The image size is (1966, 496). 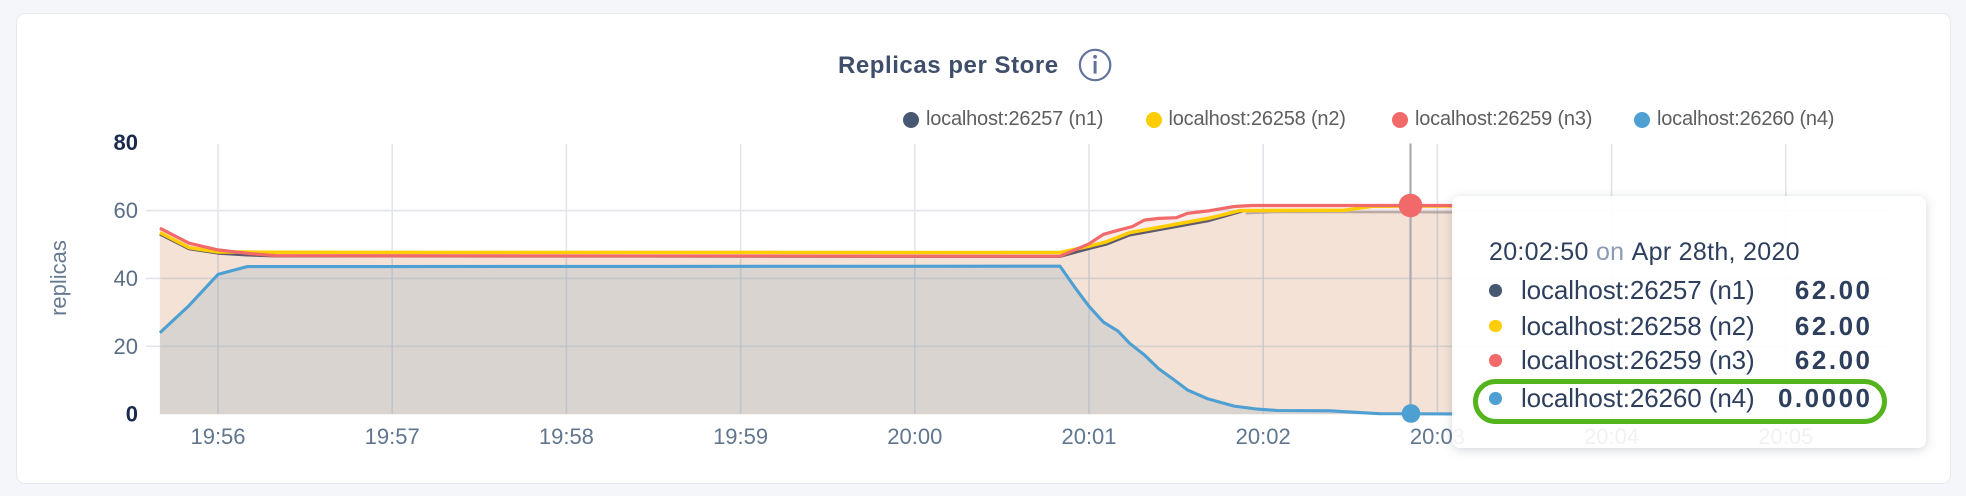 What do you see at coordinates (217, 436) in the screenshot?
I see `svg-text: 19:56` at bounding box center [217, 436].